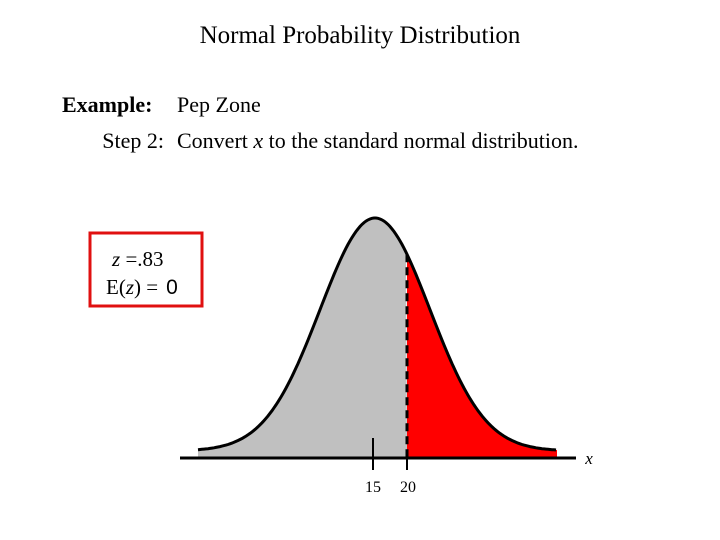  I want to click on z-label: z, so click(115, 259).